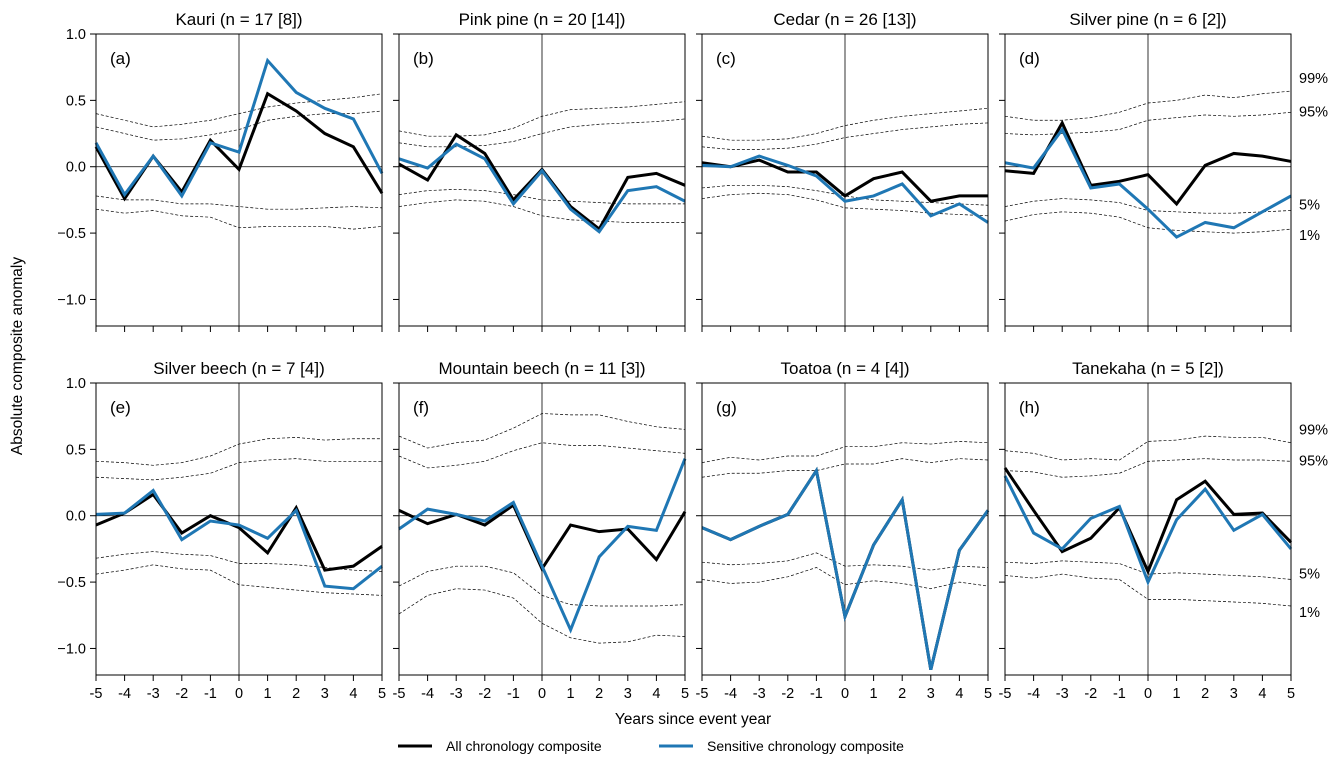 The height and width of the screenshot is (757, 1339). Describe the element at coordinates (1147, 19) in the screenshot. I see `panel-title: Silver pine (n = 6 [2])` at that location.